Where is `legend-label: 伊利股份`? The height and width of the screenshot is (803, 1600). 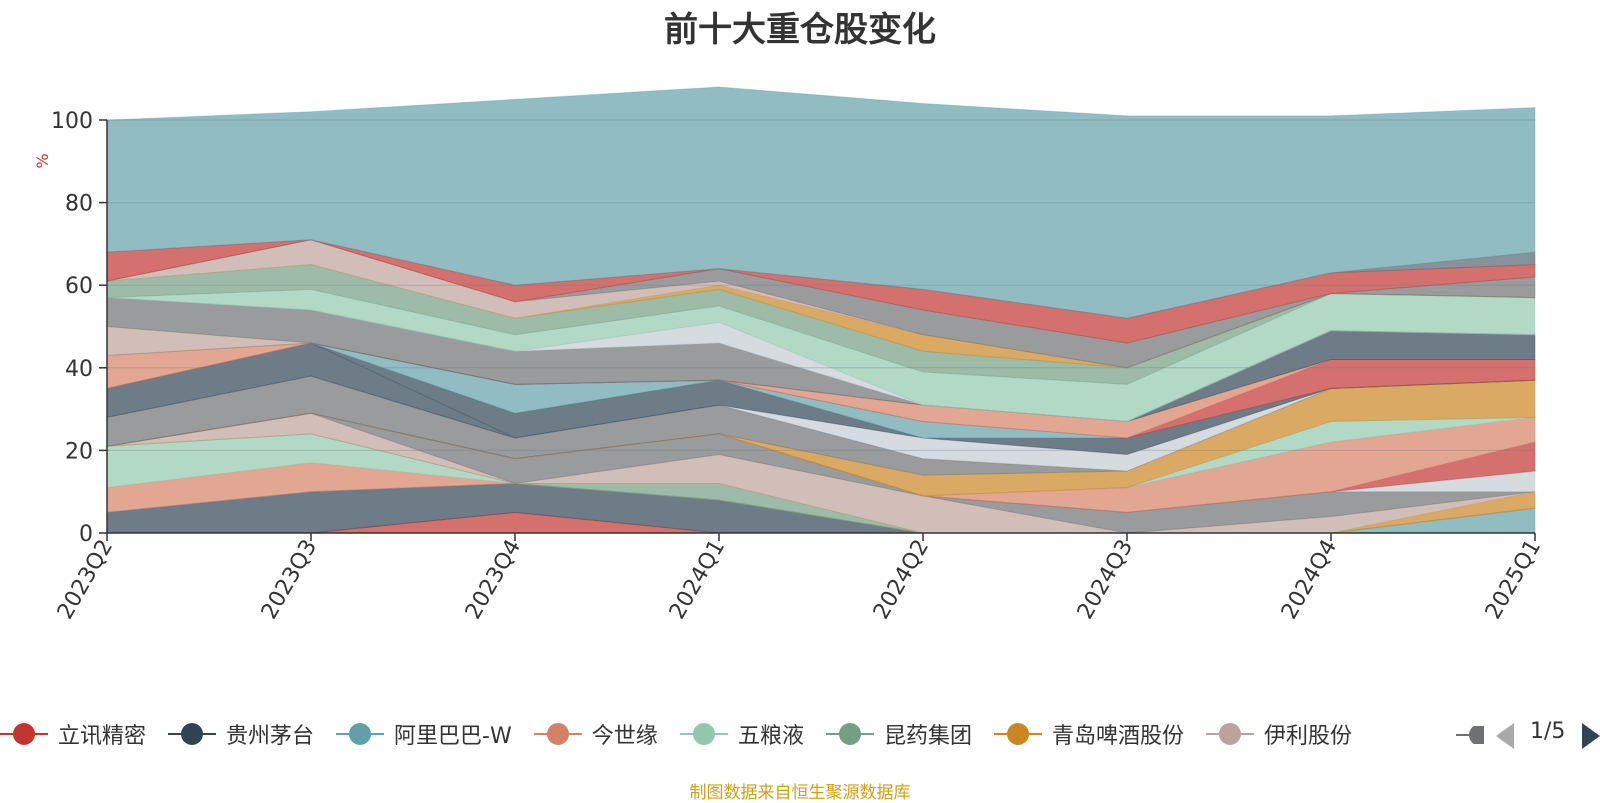 legend-label: 伊利股份 is located at coordinates (1308, 736).